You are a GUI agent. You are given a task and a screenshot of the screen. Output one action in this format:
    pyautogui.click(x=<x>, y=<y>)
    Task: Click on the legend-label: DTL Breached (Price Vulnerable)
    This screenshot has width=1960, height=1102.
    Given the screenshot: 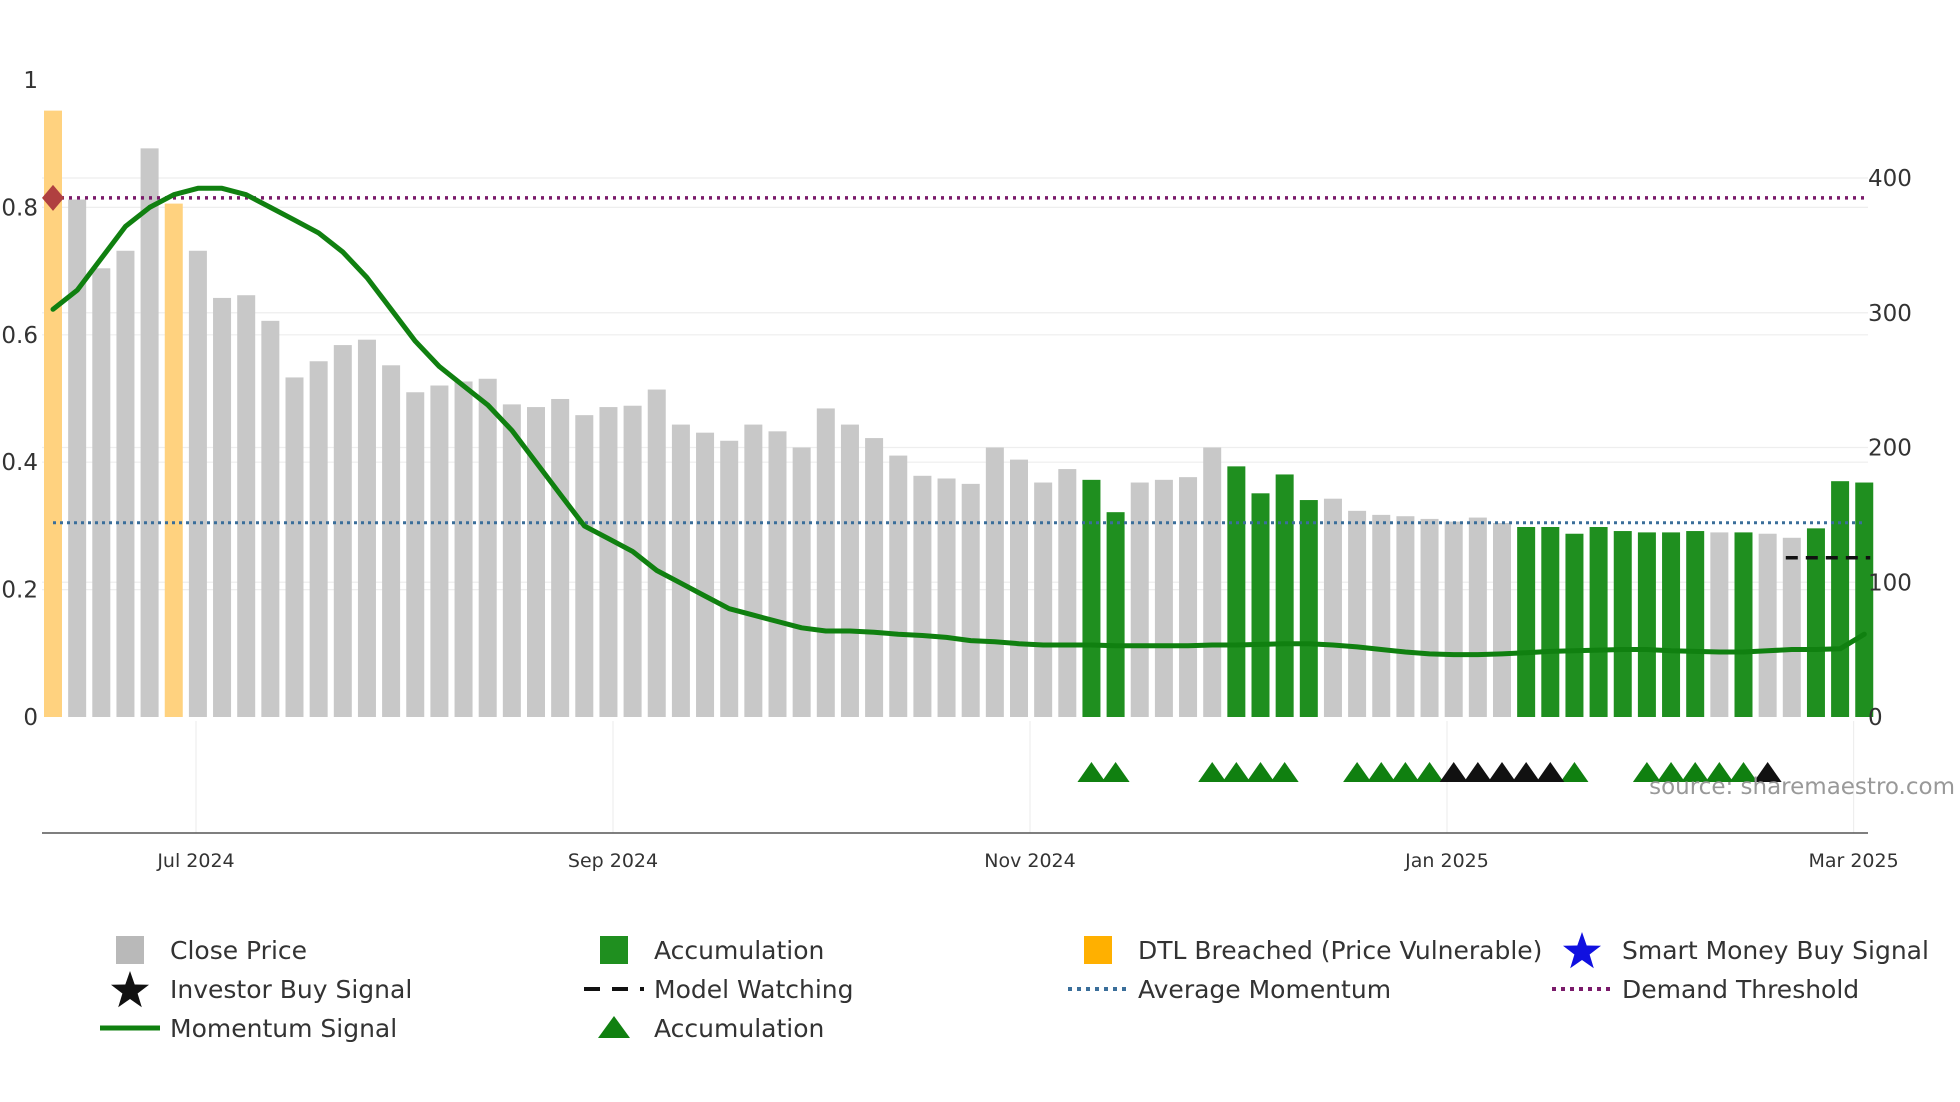 What is the action you would take?
    pyautogui.click(x=1340, y=950)
    